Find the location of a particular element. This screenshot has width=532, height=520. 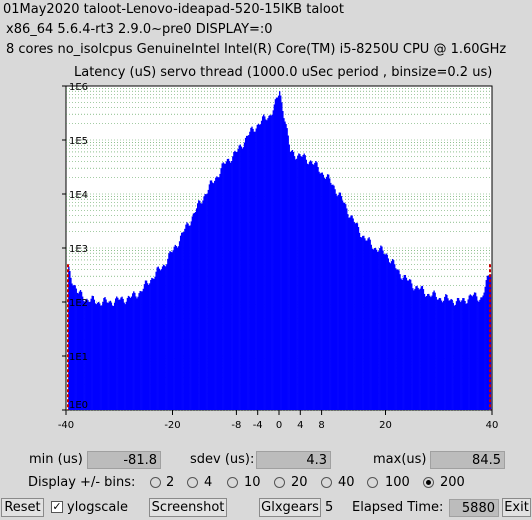

exit-button: Exit is located at coordinates (516, 507).